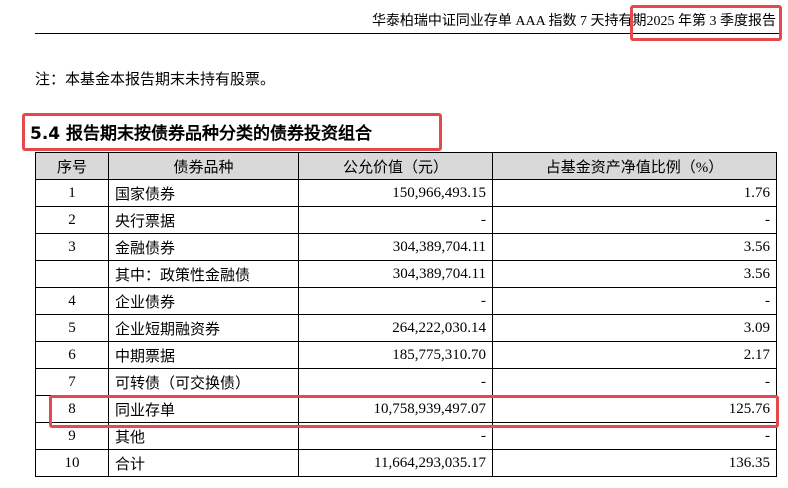 The image size is (788, 488). I want to click on column-header: 债券品种, so click(203, 166).